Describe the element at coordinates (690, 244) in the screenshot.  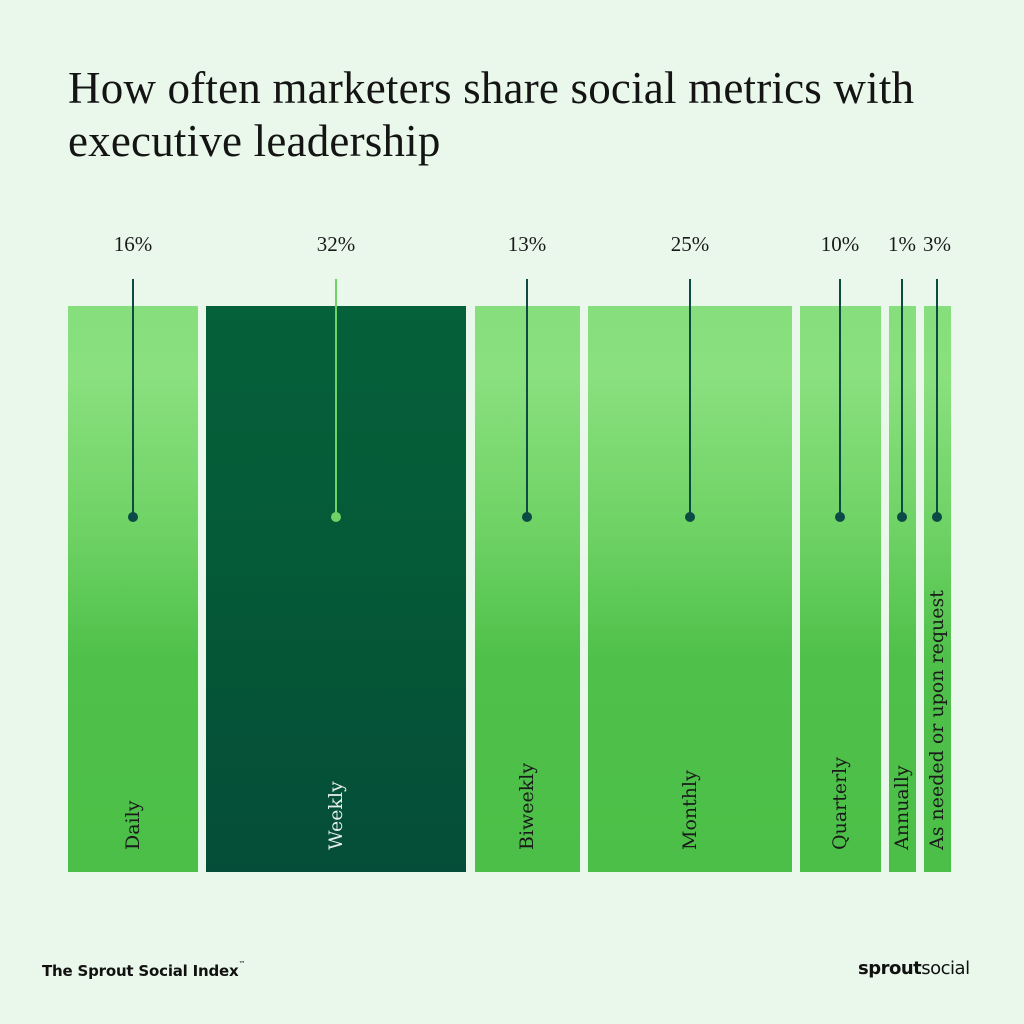
I see `data-label: 25%` at that location.